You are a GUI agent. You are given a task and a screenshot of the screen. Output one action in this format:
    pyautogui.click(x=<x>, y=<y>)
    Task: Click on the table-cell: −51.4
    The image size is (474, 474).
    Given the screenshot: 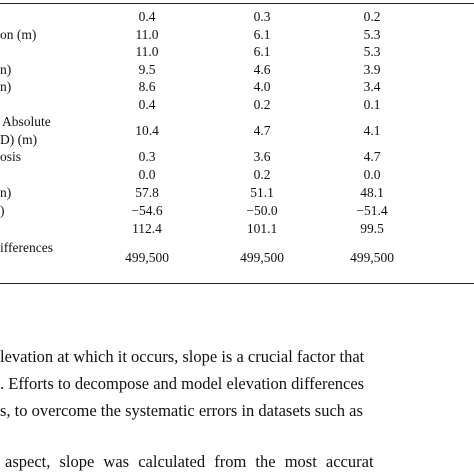 What is the action you would take?
    pyautogui.click(x=372, y=210)
    